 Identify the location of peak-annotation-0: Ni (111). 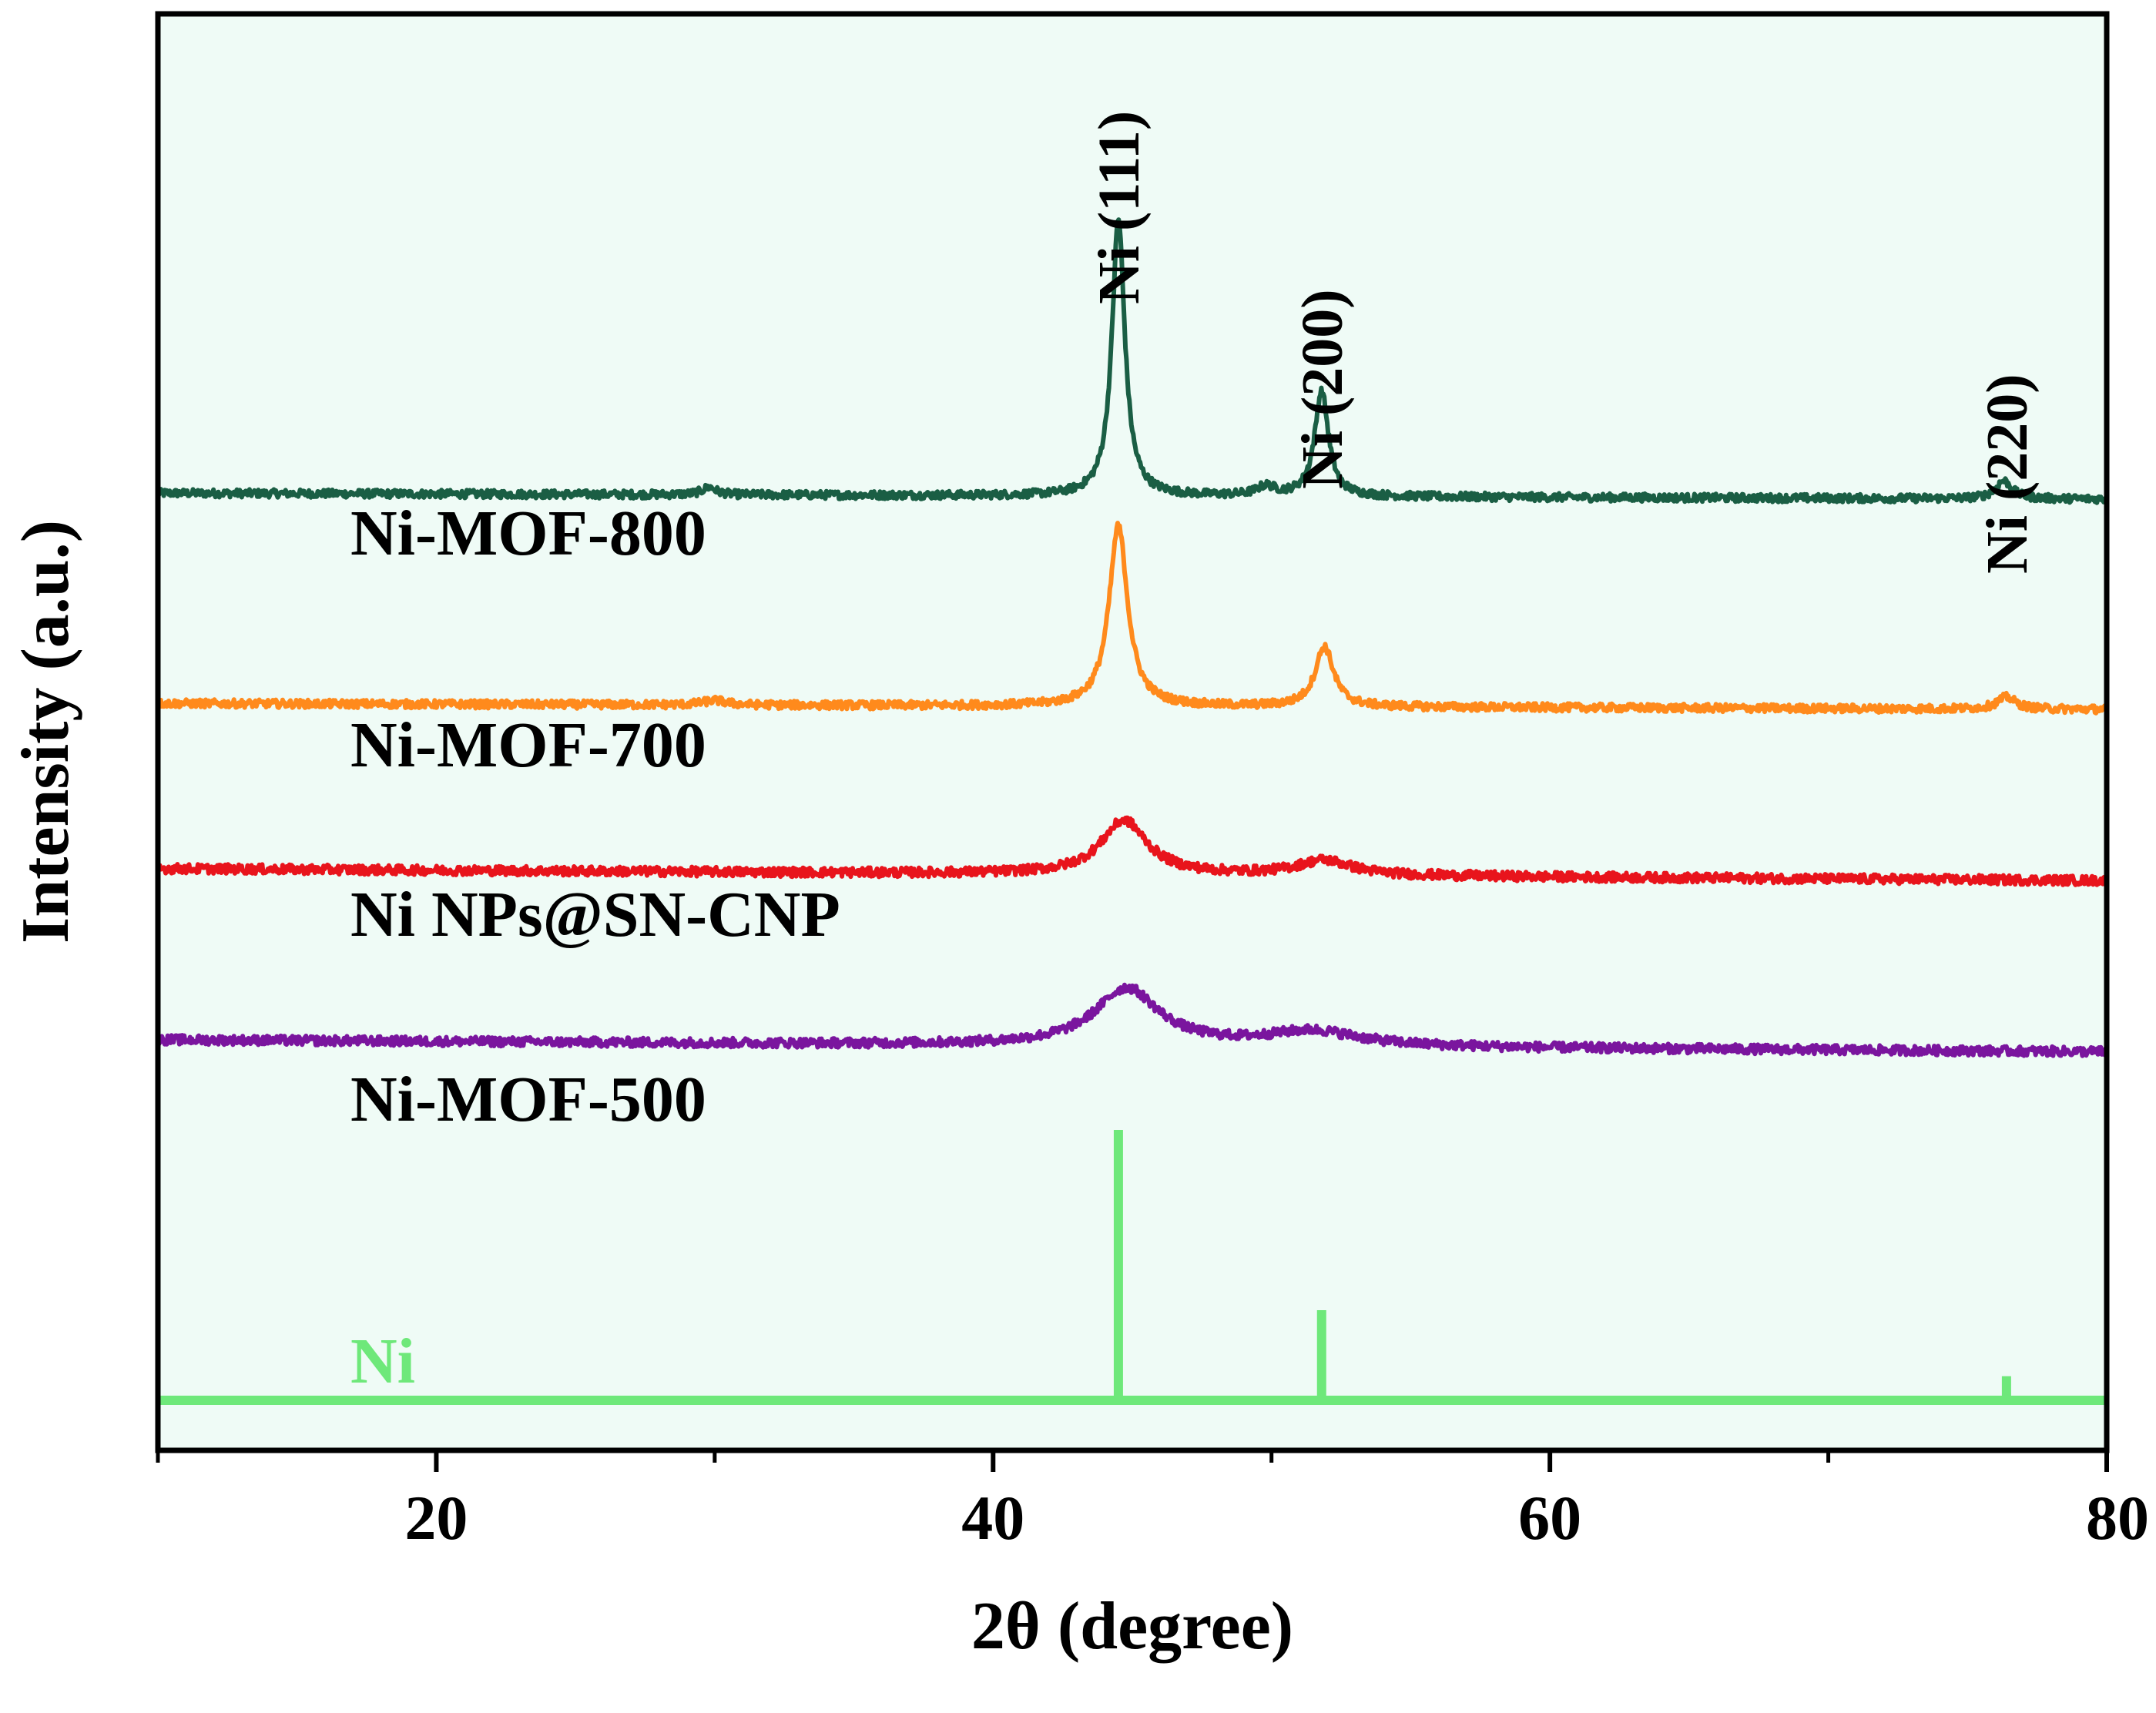
(1119, 207).